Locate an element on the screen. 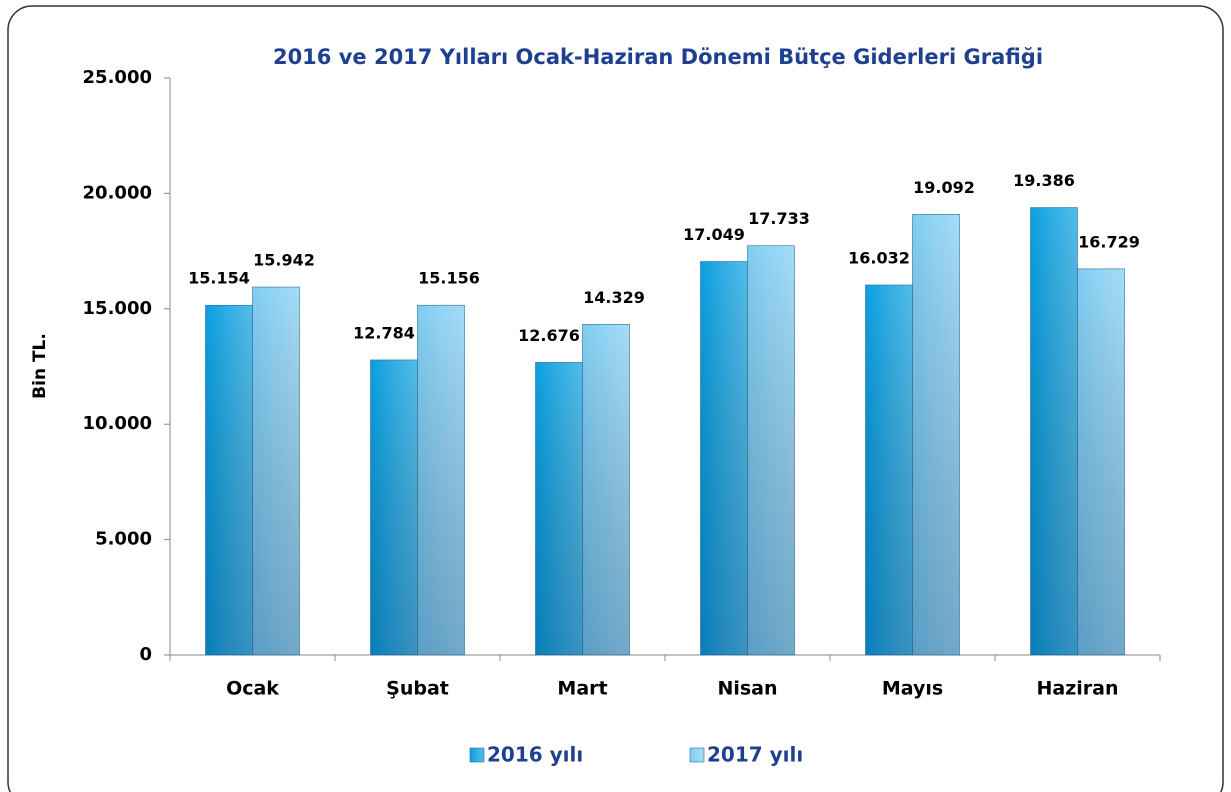 This screenshot has width=1231, height=792. value-label: 12.676 is located at coordinates (549, 335).